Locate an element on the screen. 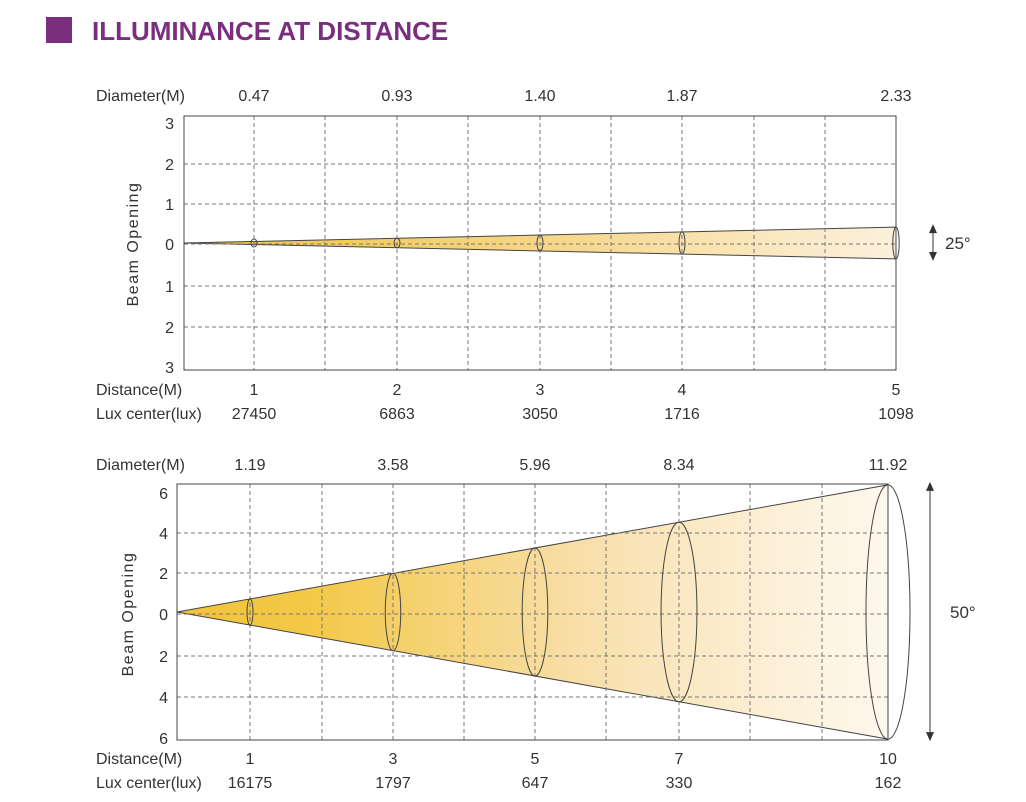  diameter-value: 8.34 is located at coordinates (678, 465).